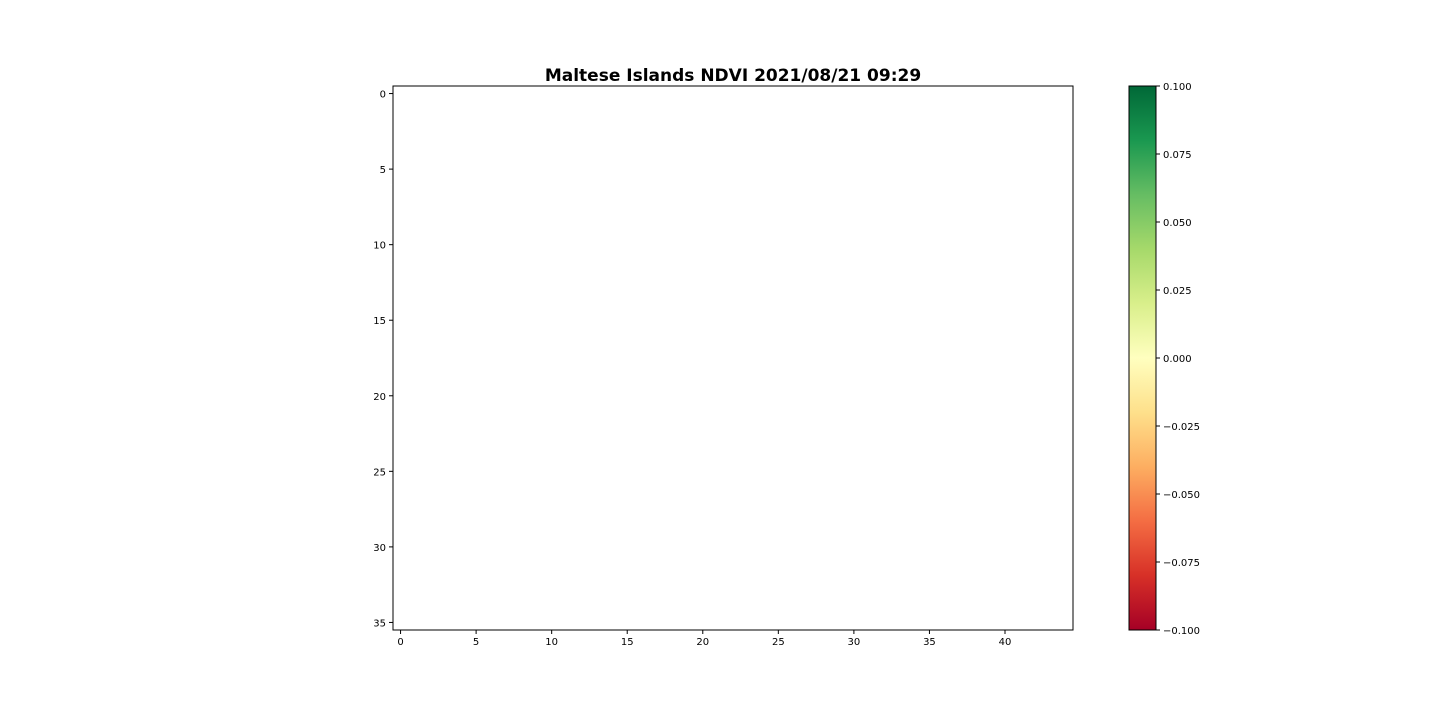  I want to click on x-tick-label: 0, so click(400, 642).